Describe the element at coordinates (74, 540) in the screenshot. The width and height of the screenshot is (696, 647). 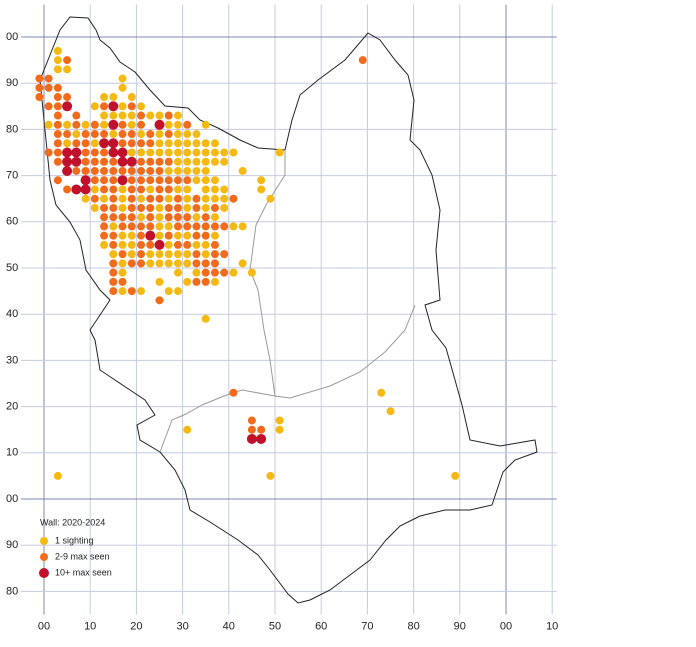
I see `legend-label: 1 sighting` at that location.